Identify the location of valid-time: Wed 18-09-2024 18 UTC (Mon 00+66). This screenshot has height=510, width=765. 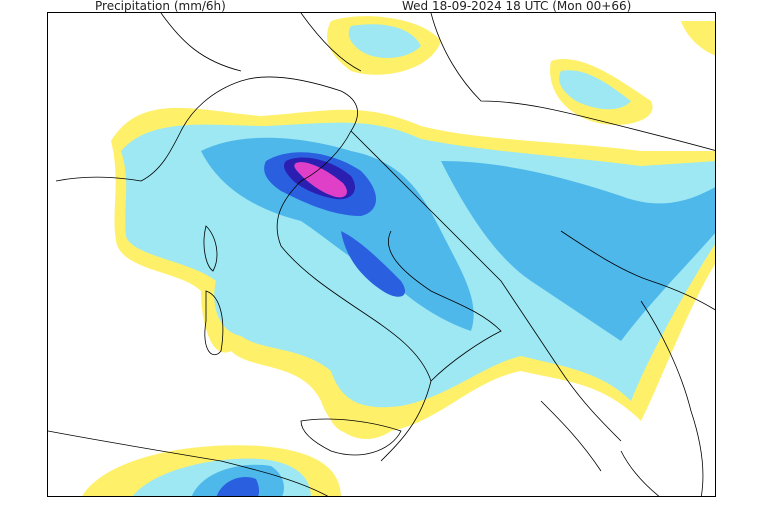
(517, 6).